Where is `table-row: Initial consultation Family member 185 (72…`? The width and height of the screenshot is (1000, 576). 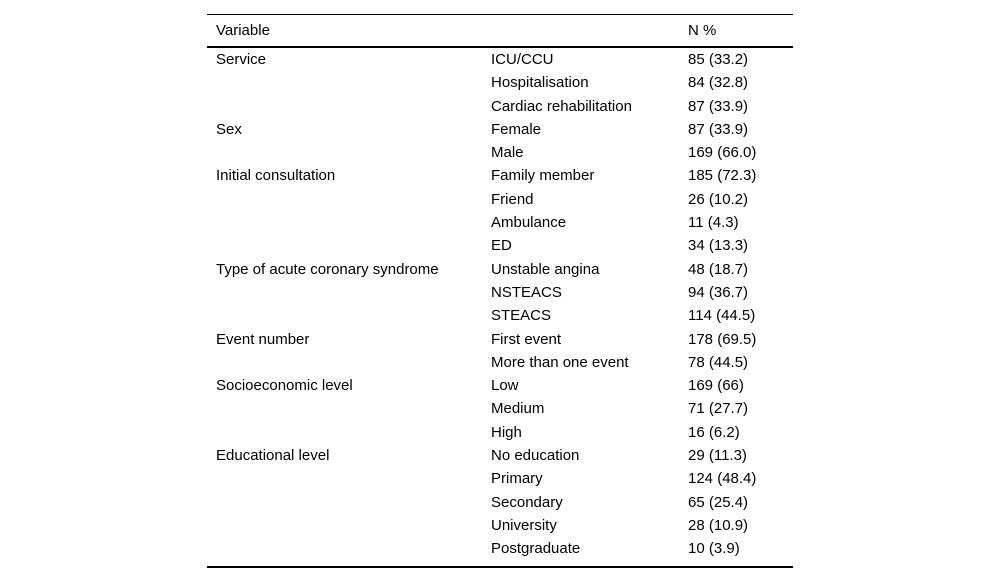
table-row: Initial consultation Family member 185 (72… is located at coordinates (500, 175).